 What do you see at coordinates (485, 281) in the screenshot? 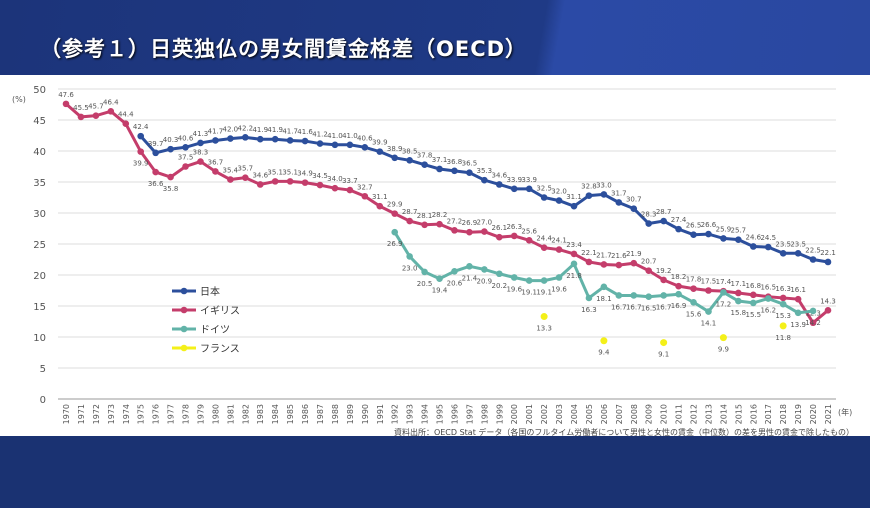
I see `data-label: 20.9` at bounding box center [485, 281].